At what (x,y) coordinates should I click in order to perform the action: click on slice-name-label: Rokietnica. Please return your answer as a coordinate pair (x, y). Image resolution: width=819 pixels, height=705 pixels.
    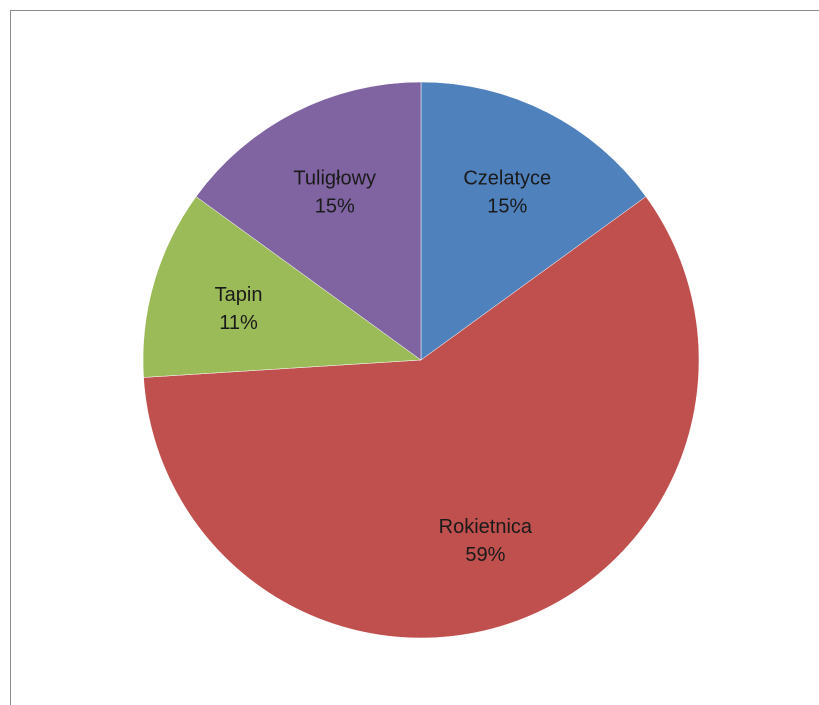
    Looking at the image, I should click on (486, 527).